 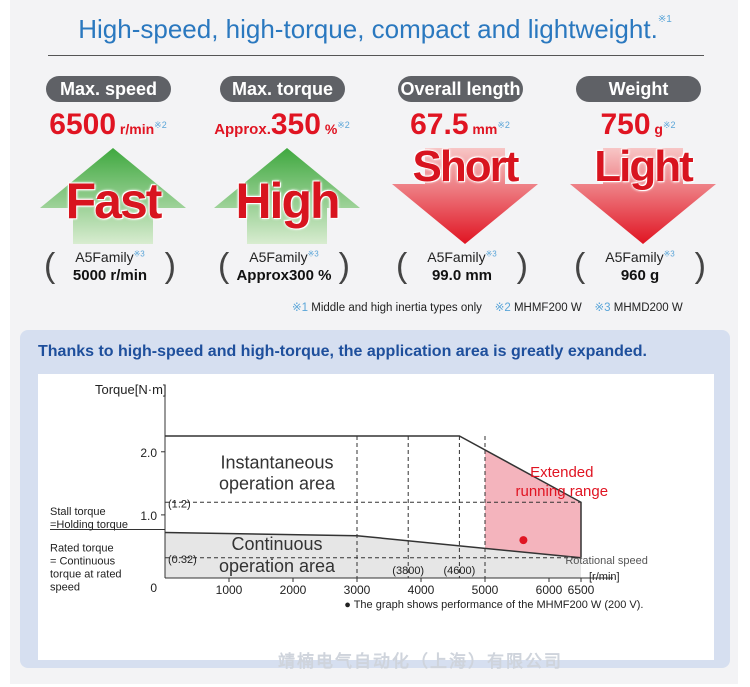 What do you see at coordinates (282, 89) in the screenshot?
I see `spec-label: Max. torque` at bounding box center [282, 89].